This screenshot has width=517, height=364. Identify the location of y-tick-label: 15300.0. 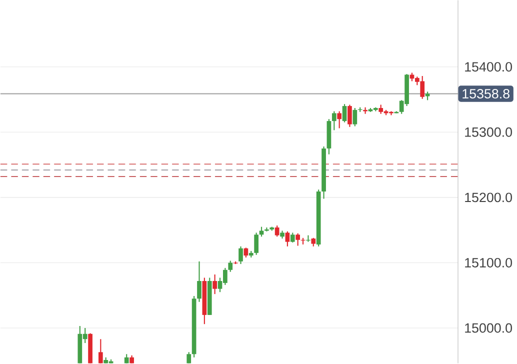
(488, 132).